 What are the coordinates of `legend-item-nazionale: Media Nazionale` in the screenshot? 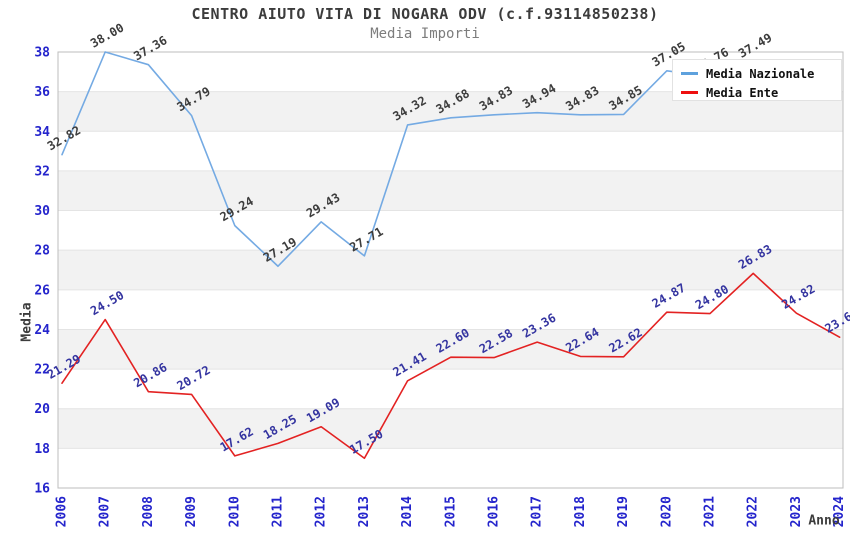 It's located at (761, 73).